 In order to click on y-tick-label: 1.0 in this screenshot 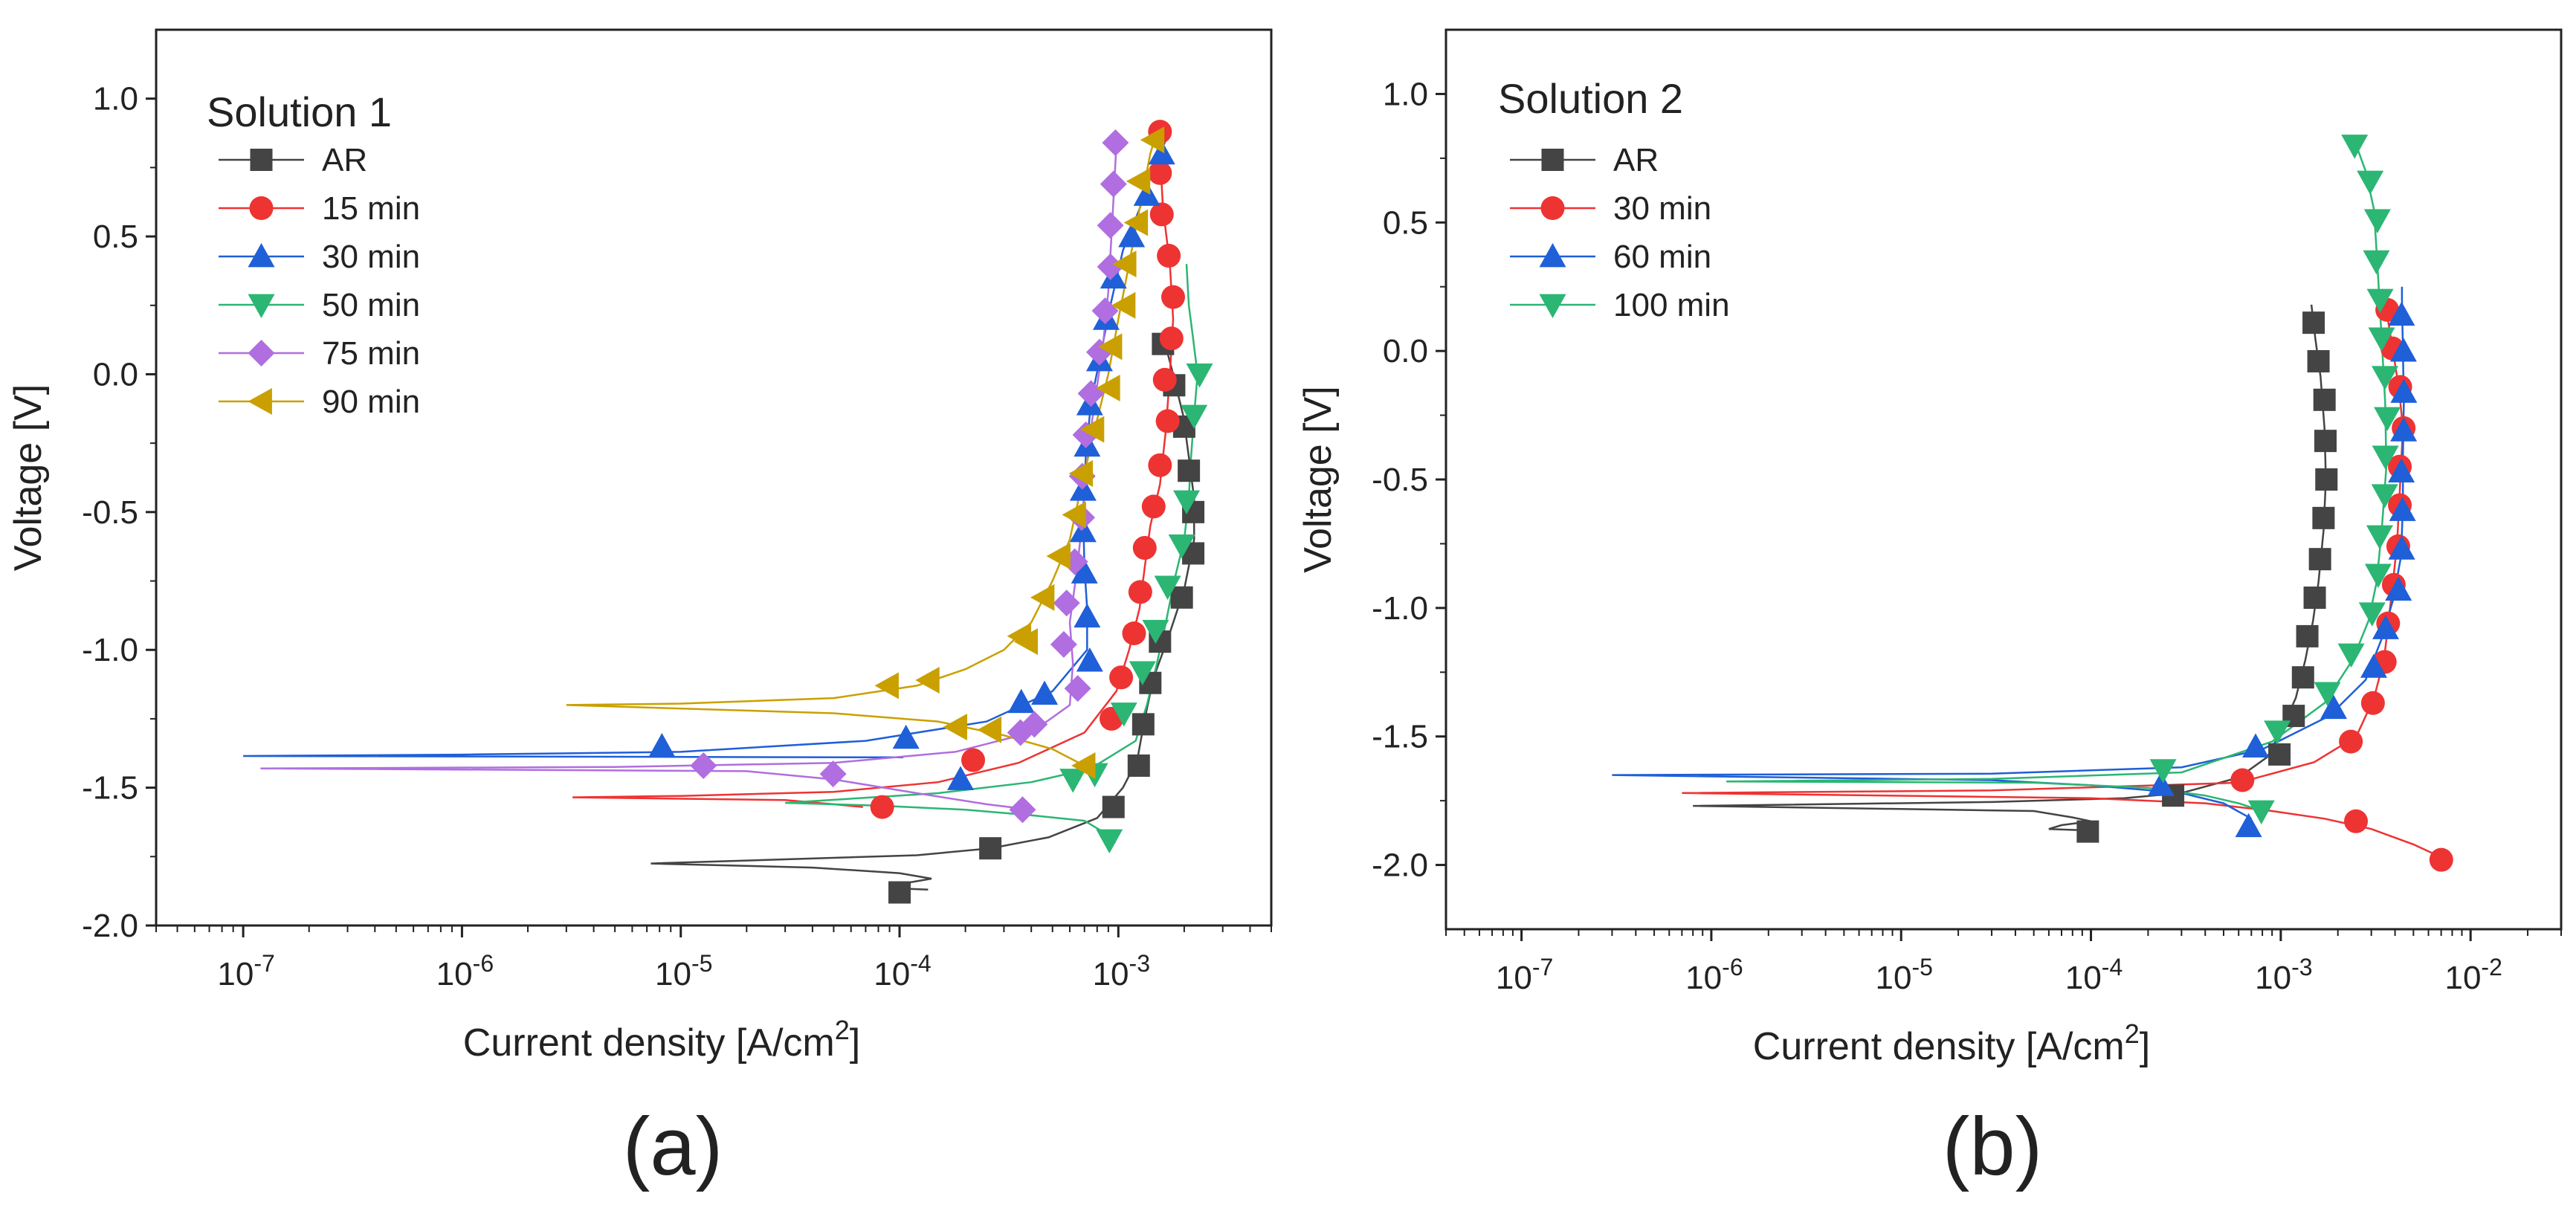, I will do `click(115, 99)`.